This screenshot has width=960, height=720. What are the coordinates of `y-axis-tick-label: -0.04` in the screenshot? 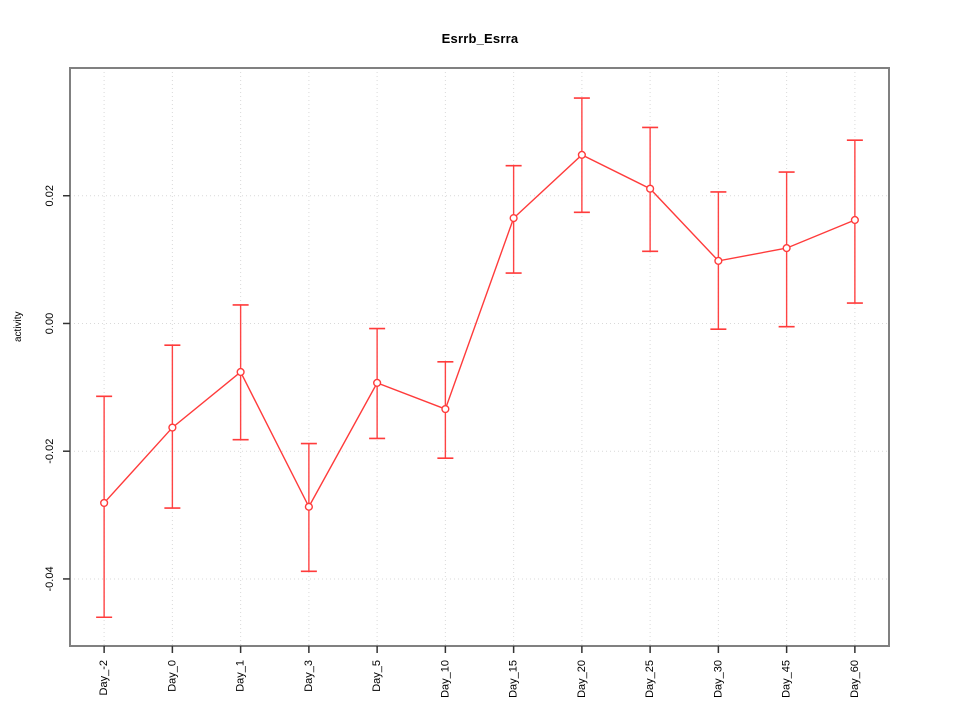 It's located at (50, 578).